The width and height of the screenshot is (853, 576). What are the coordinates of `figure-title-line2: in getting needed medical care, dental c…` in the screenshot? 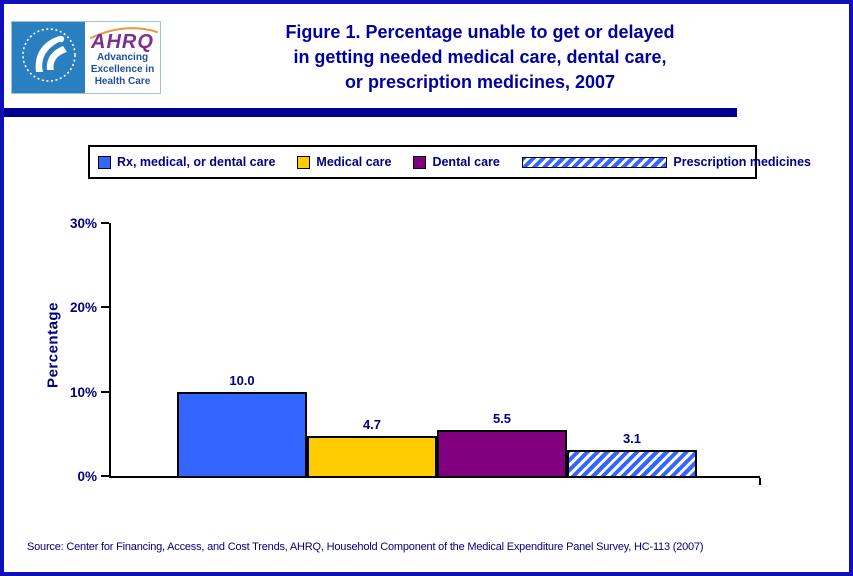 It's located at (480, 57).